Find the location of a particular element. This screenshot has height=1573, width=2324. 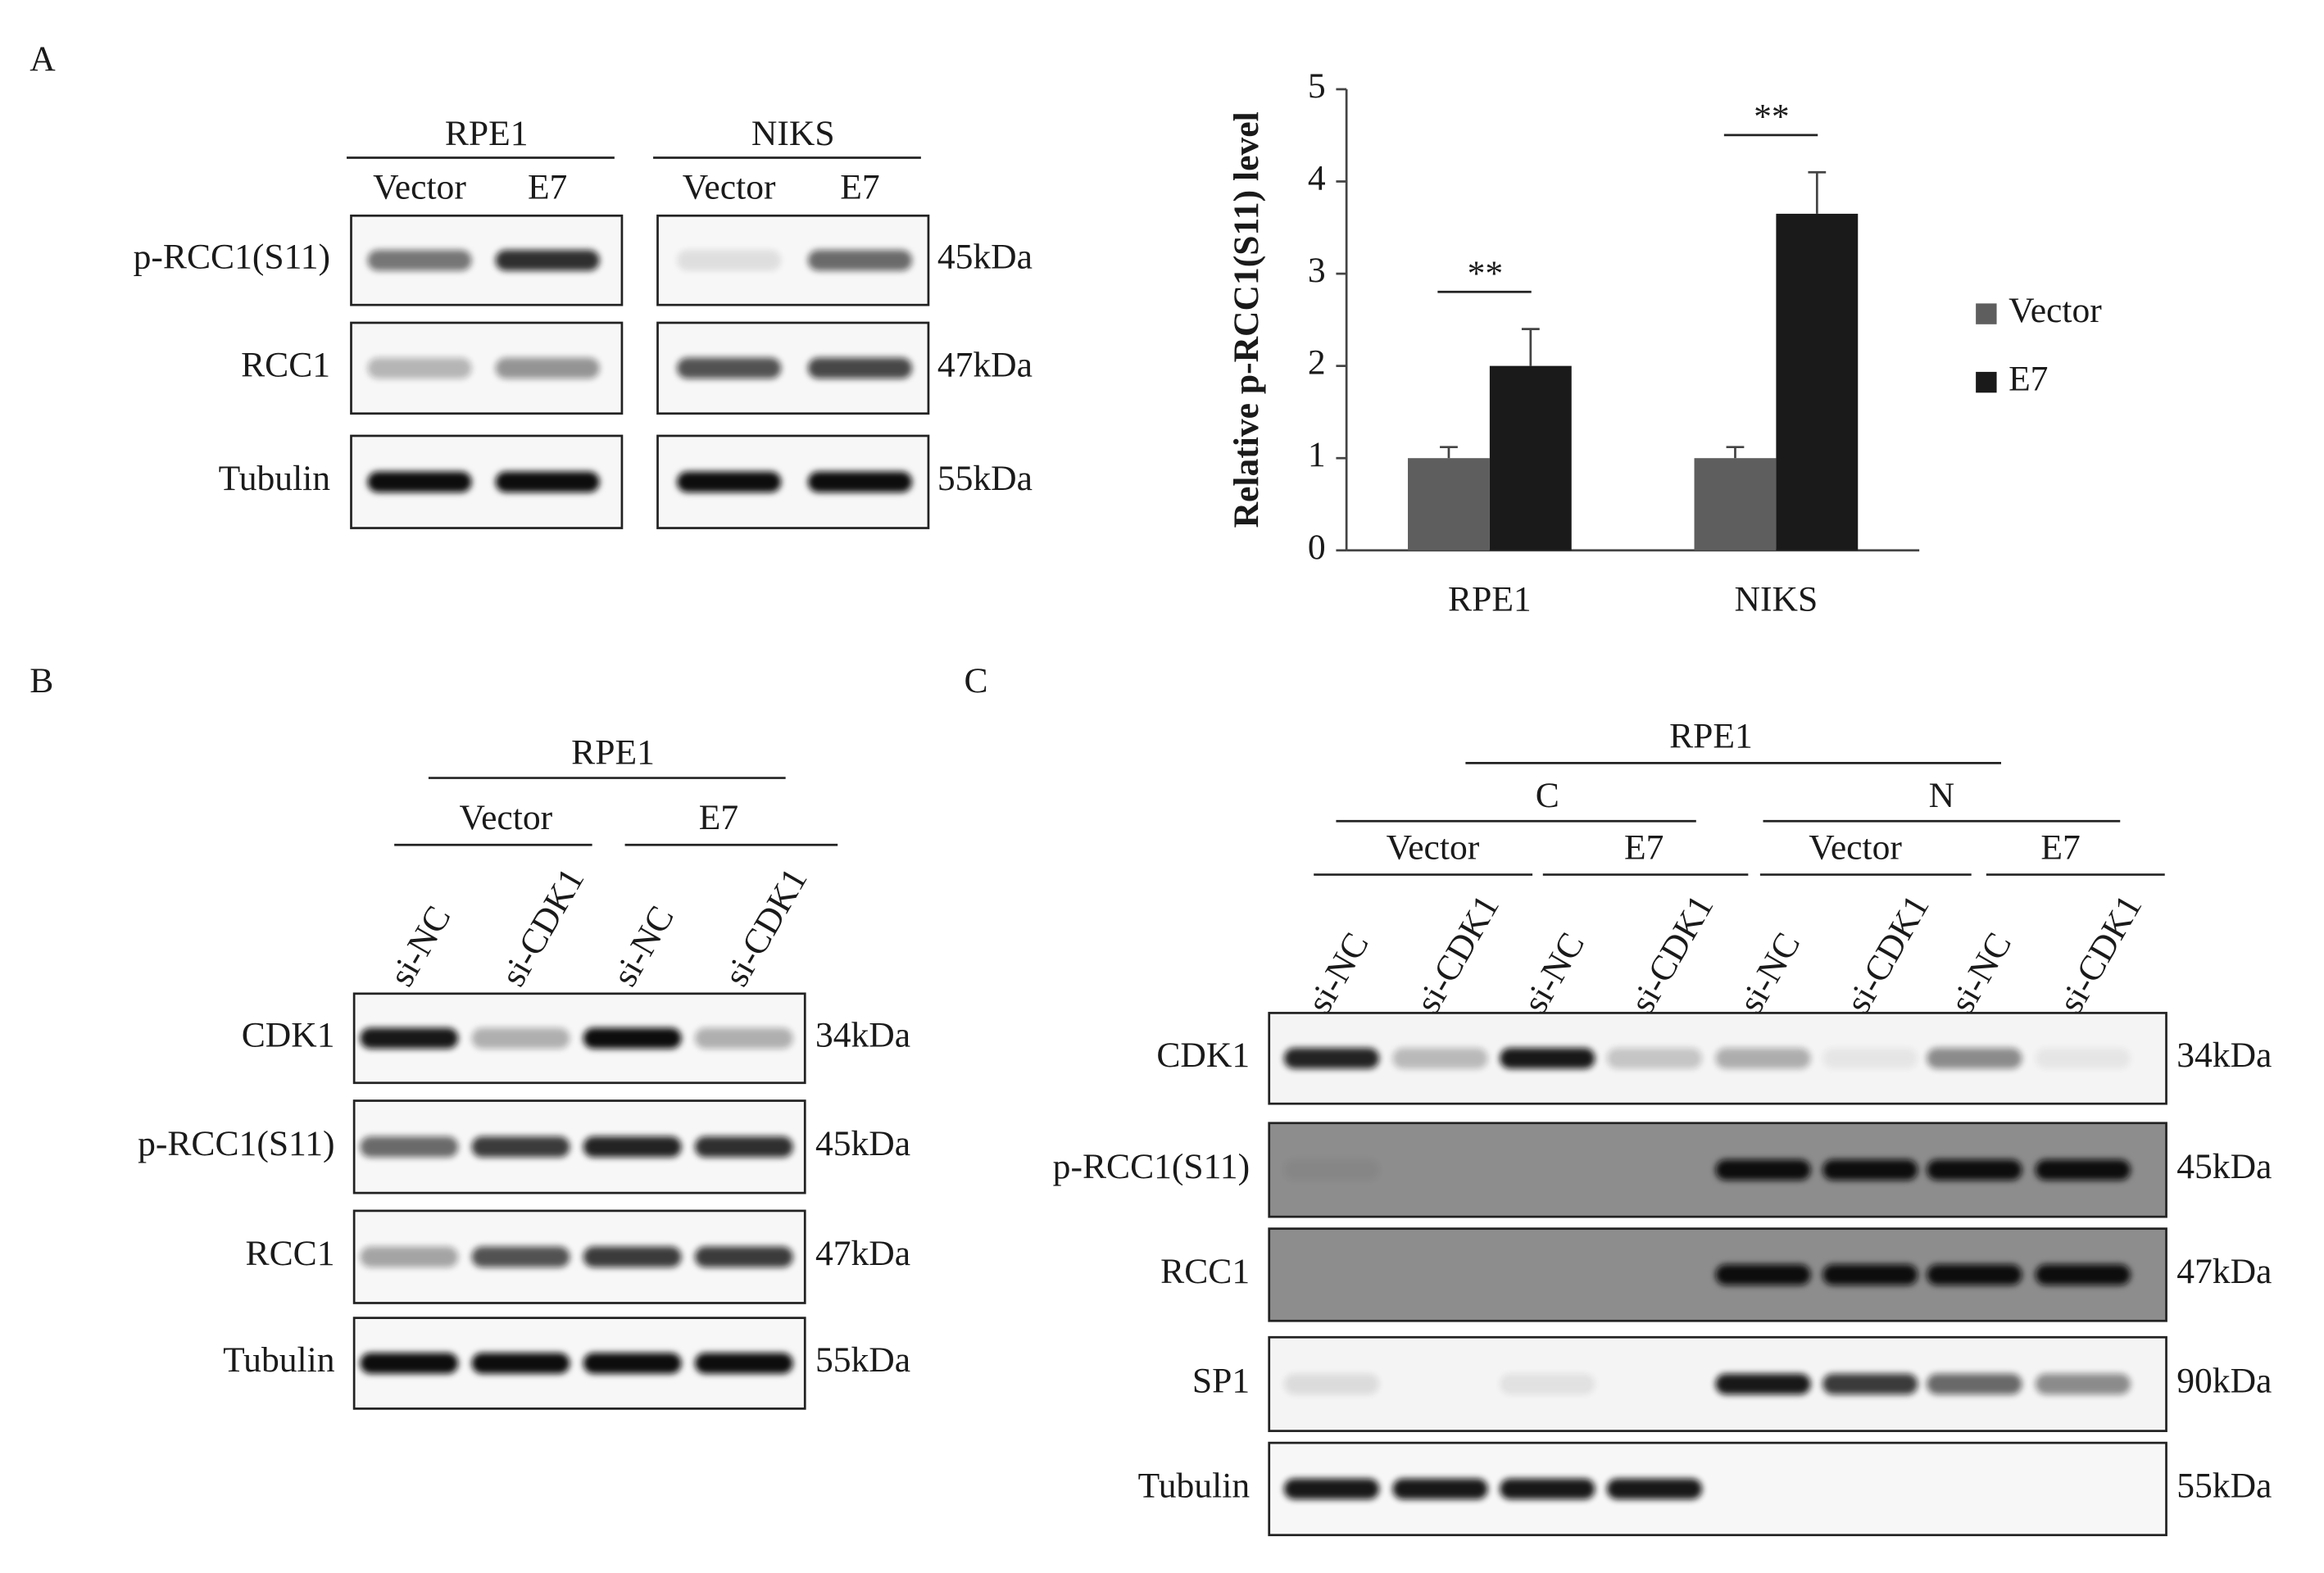

row-label: p-RCC1(S11) is located at coordinates (236, 1143).